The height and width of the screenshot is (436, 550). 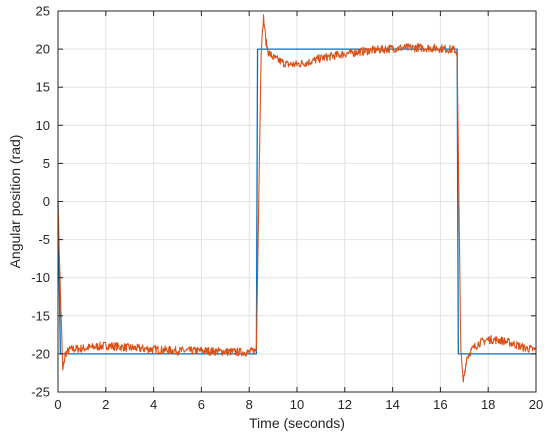 I want to click on x-tick-label: 8, so click(x=249, y=404).